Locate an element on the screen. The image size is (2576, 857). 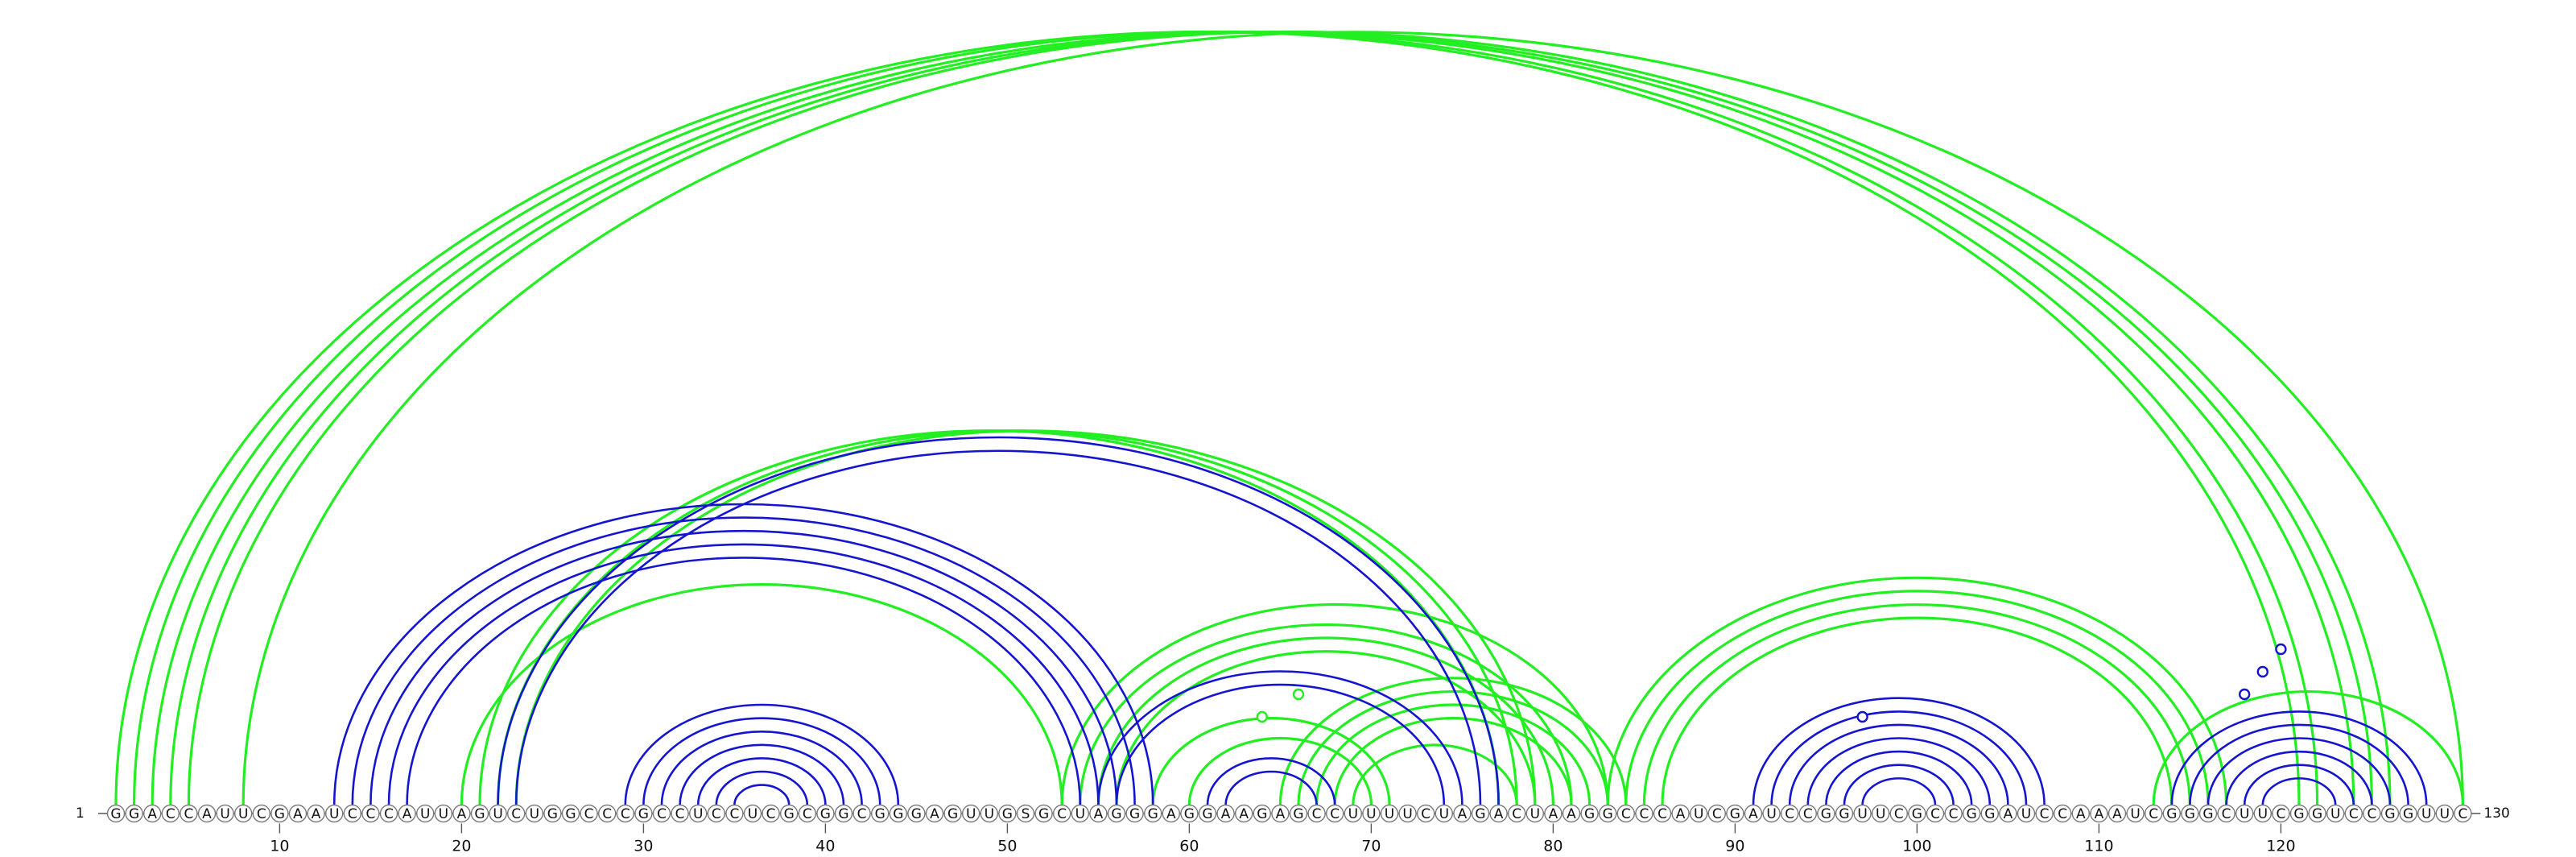
nucleotide-9: C is located at coordinates (261, 813).